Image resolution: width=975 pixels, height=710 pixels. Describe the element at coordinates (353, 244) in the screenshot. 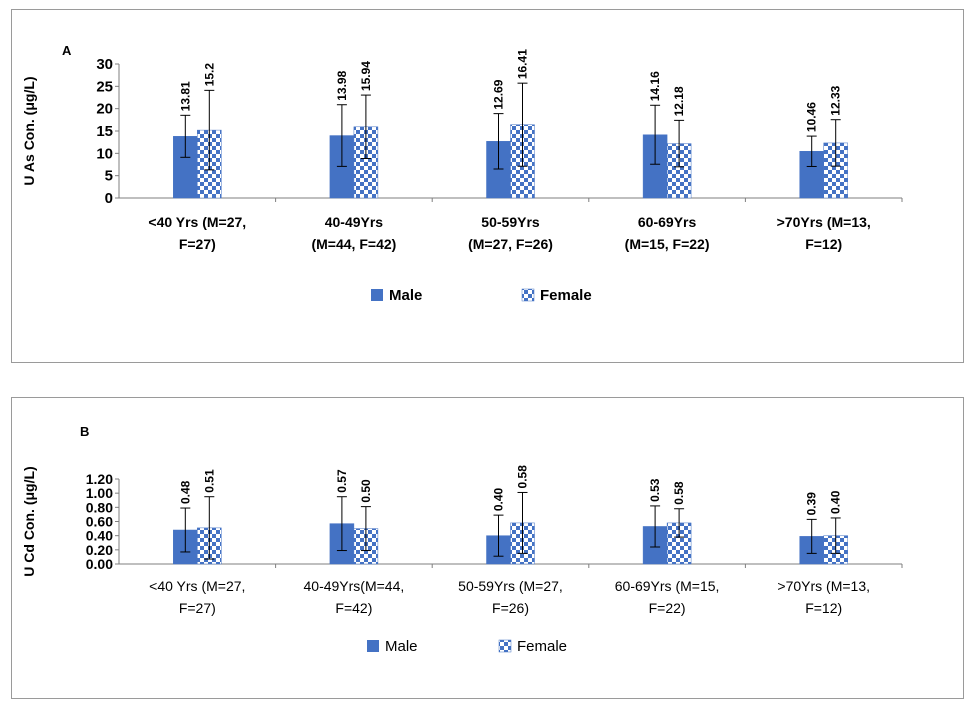

I see `x-category-label: (M=44, F=42)` at that location.